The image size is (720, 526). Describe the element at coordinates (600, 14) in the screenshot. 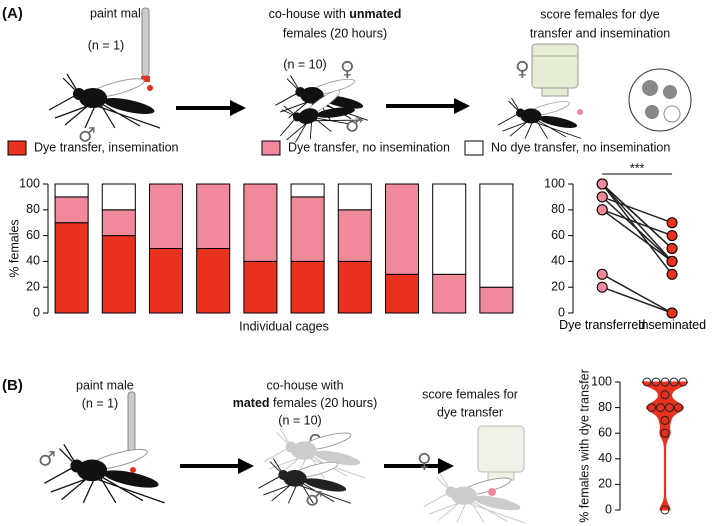

I see `step-text: score females for dye` at that location.